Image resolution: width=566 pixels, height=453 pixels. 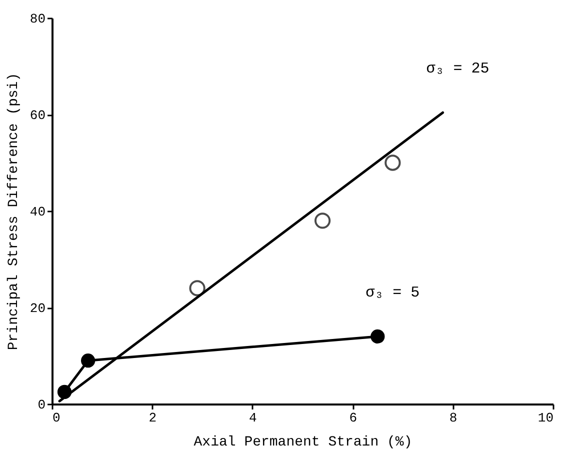 What do you see at coordinates (152, 418) in the screenshot?
I see `x-tick-label: 2` at bounding box center [152, 418].